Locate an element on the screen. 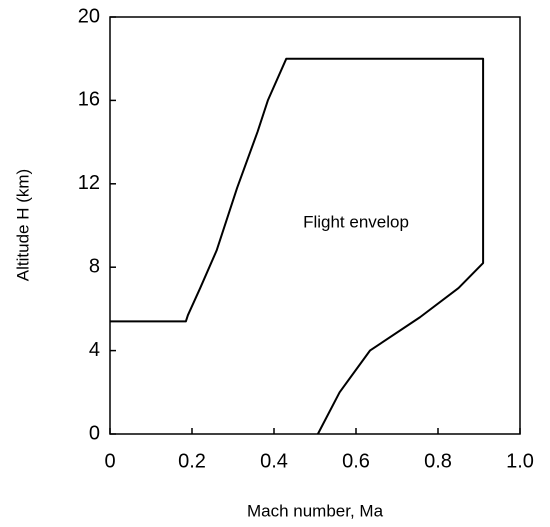 The image size is (550, 527). y-tick-label: 16 is located at coordinates (89, 100).